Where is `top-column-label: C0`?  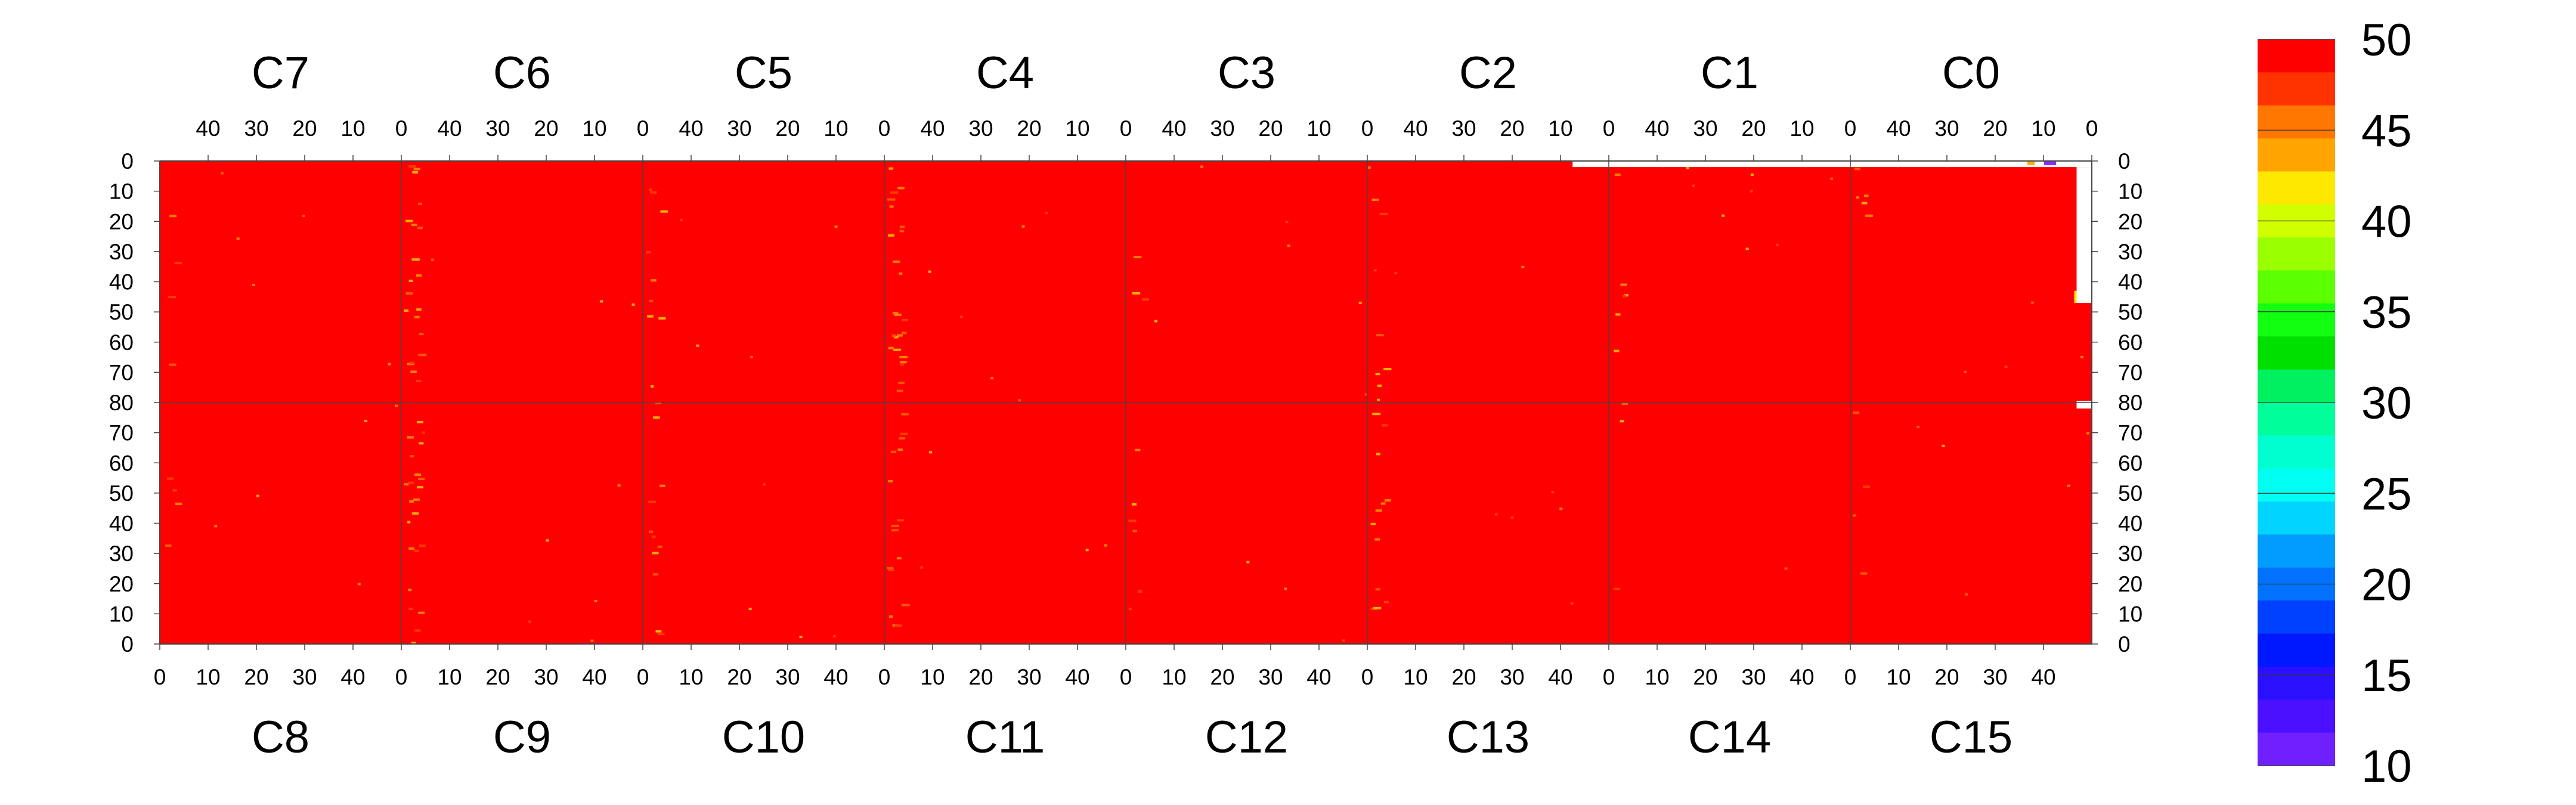 top-column-label: C0 is located at coordinates (1971, 73).